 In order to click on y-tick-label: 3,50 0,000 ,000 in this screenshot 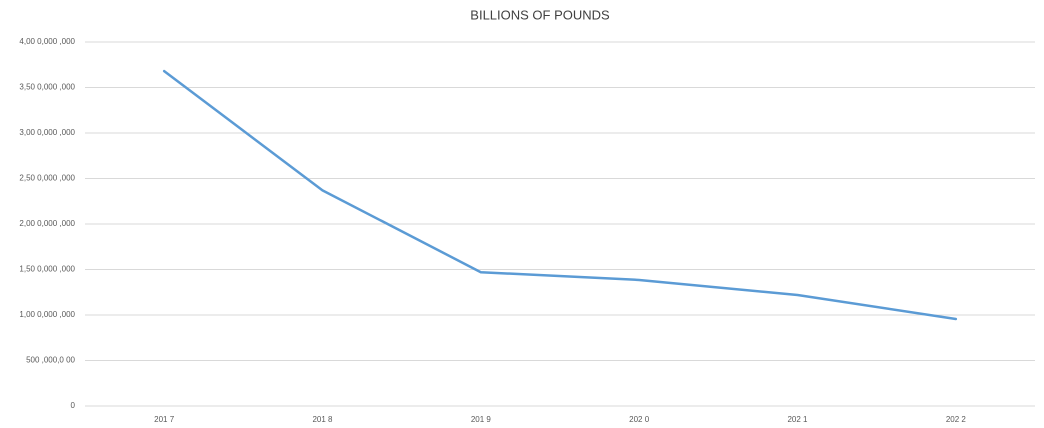, I will do `click(47, 87)`.